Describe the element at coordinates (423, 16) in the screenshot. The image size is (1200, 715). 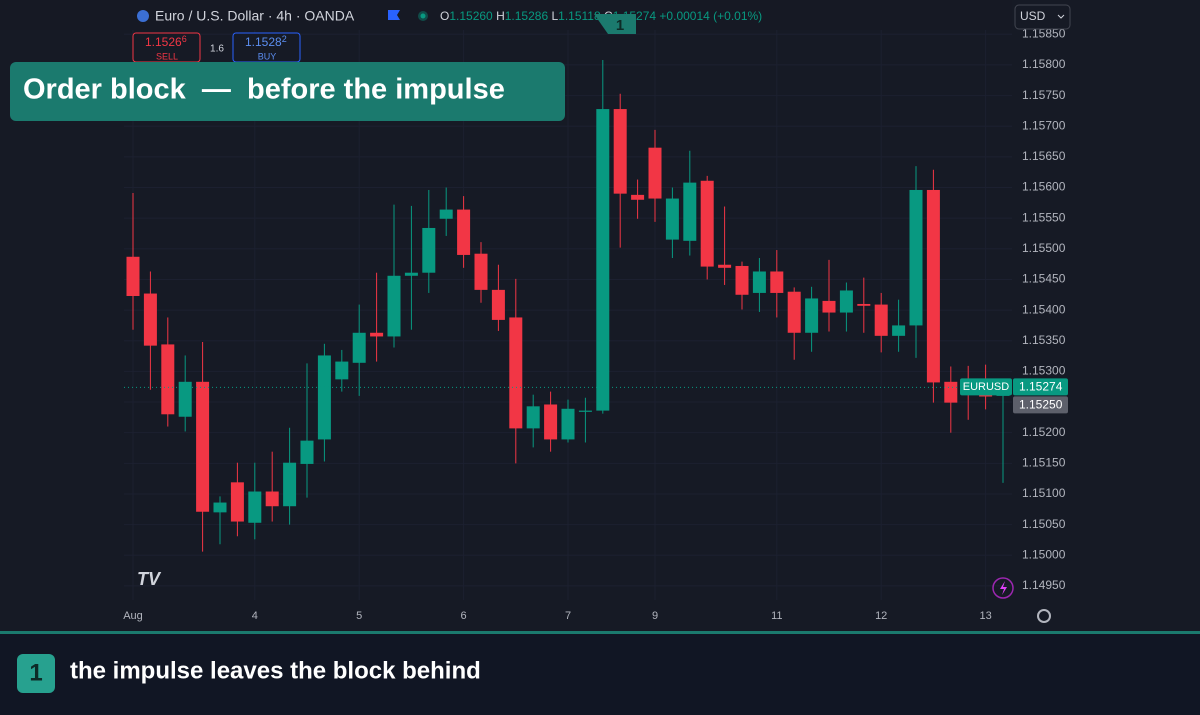
I see `status-dot` at that location.